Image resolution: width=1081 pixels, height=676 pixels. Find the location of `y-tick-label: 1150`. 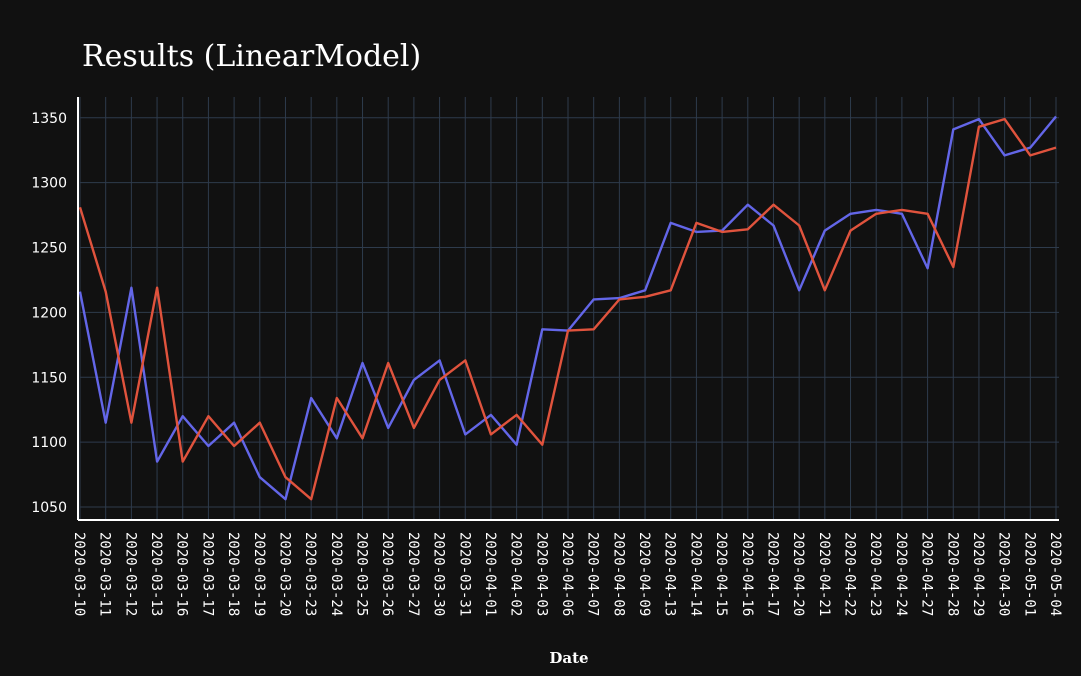

y-tick-label: 1150 is located at coordinates (49, 378).